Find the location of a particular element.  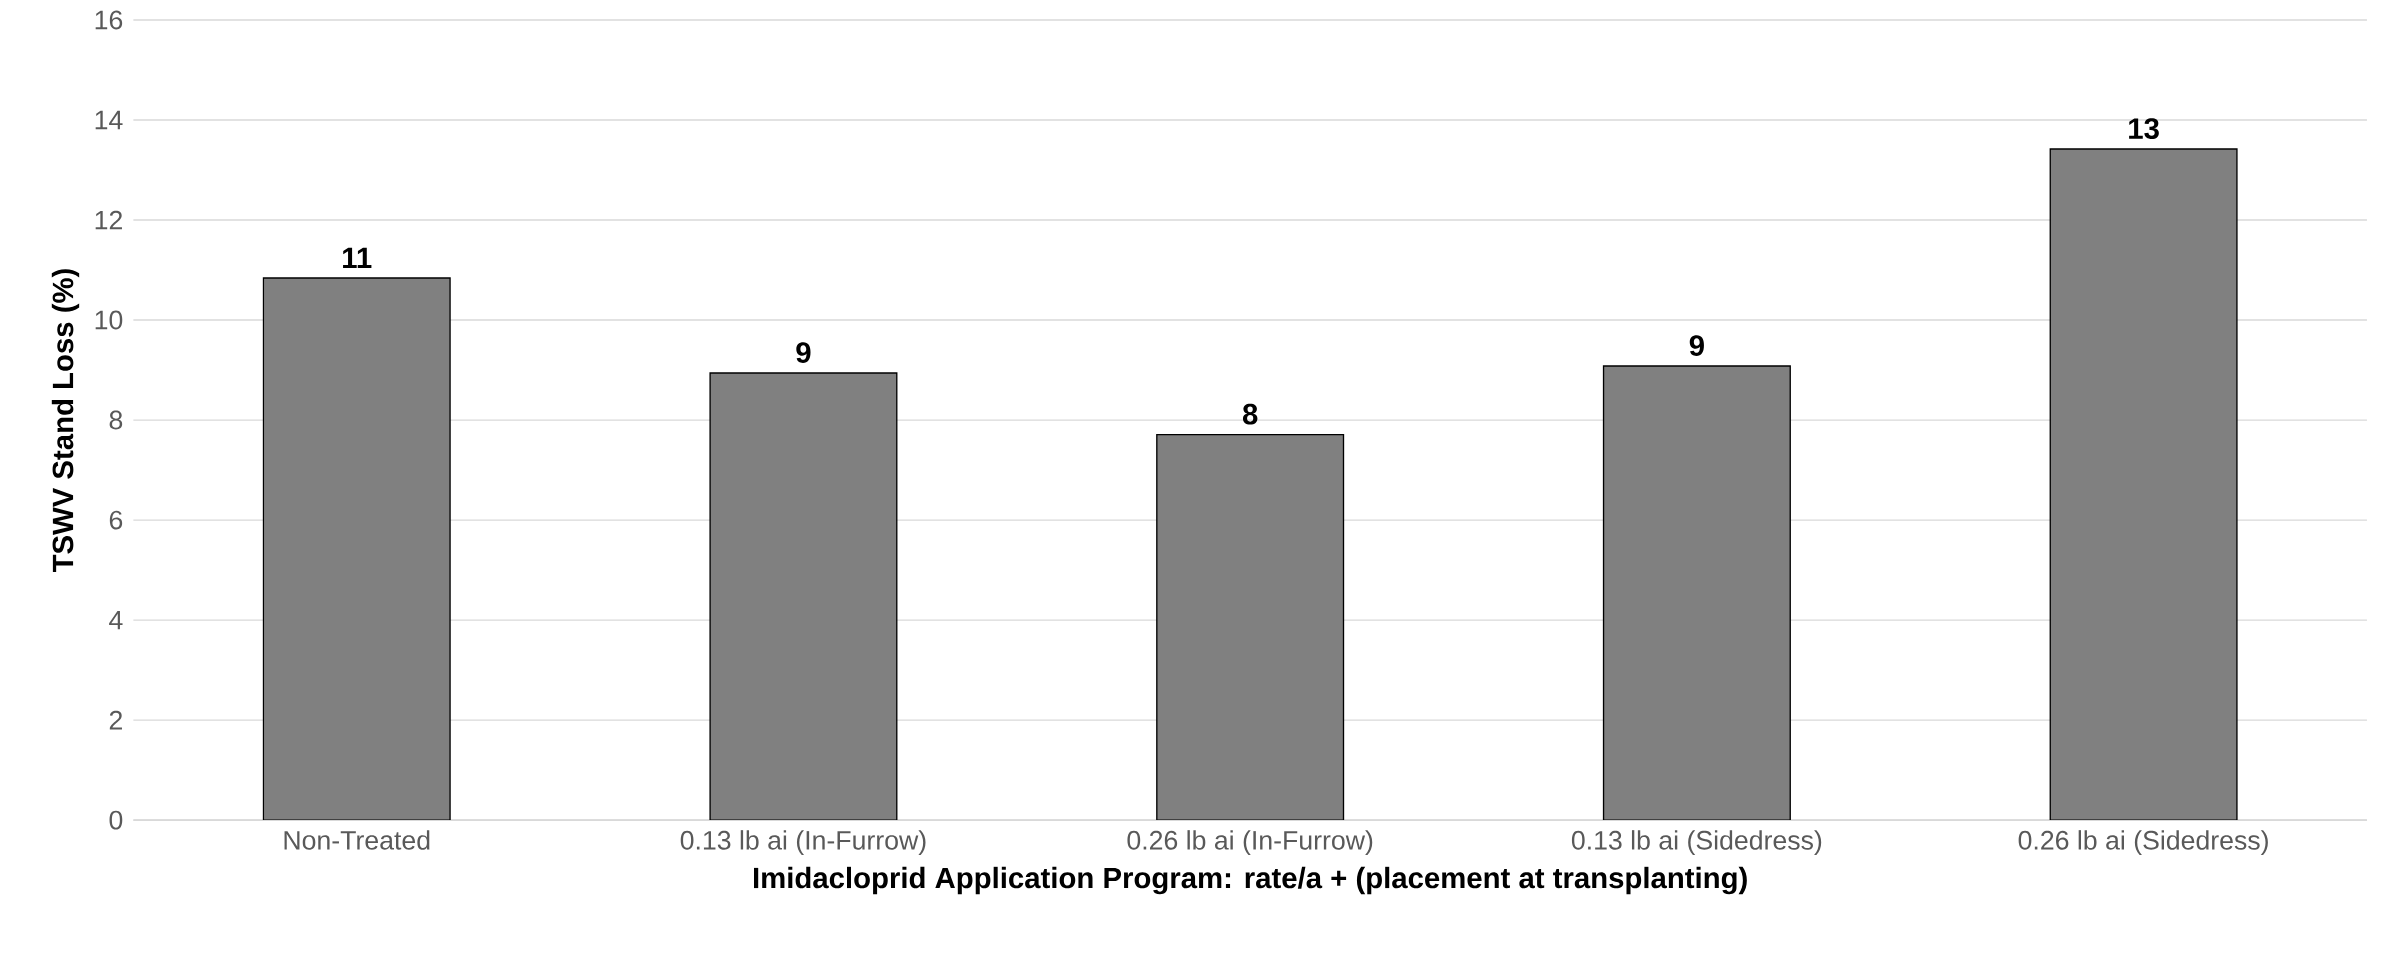

y-tick-label: 10 is located at coordinates (109, 320).